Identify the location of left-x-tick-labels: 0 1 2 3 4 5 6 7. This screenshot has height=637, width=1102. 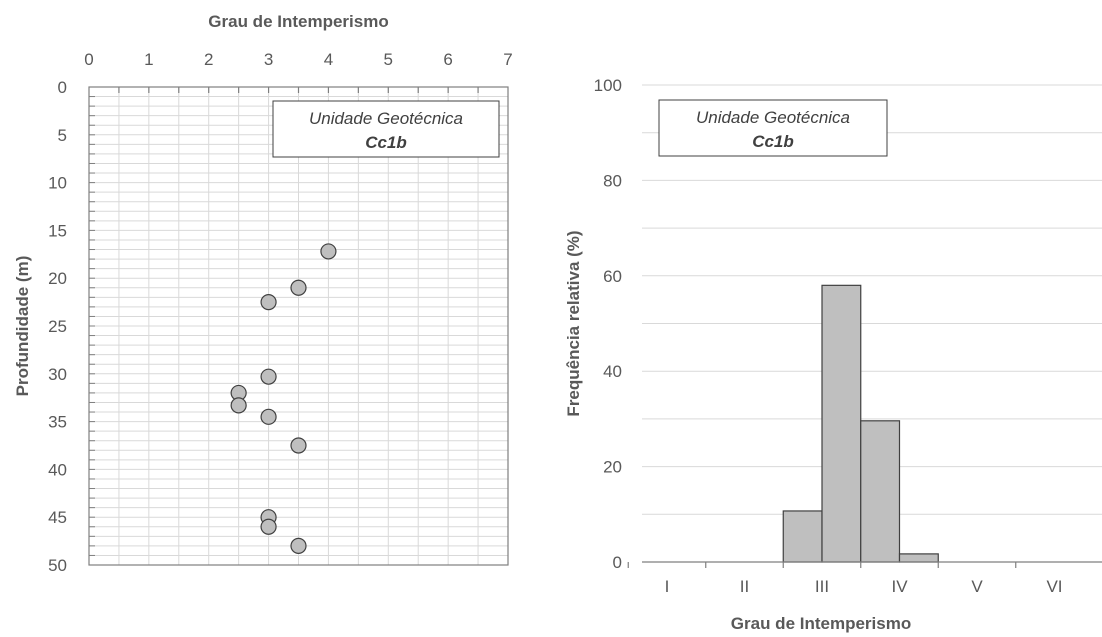
(298, 59).